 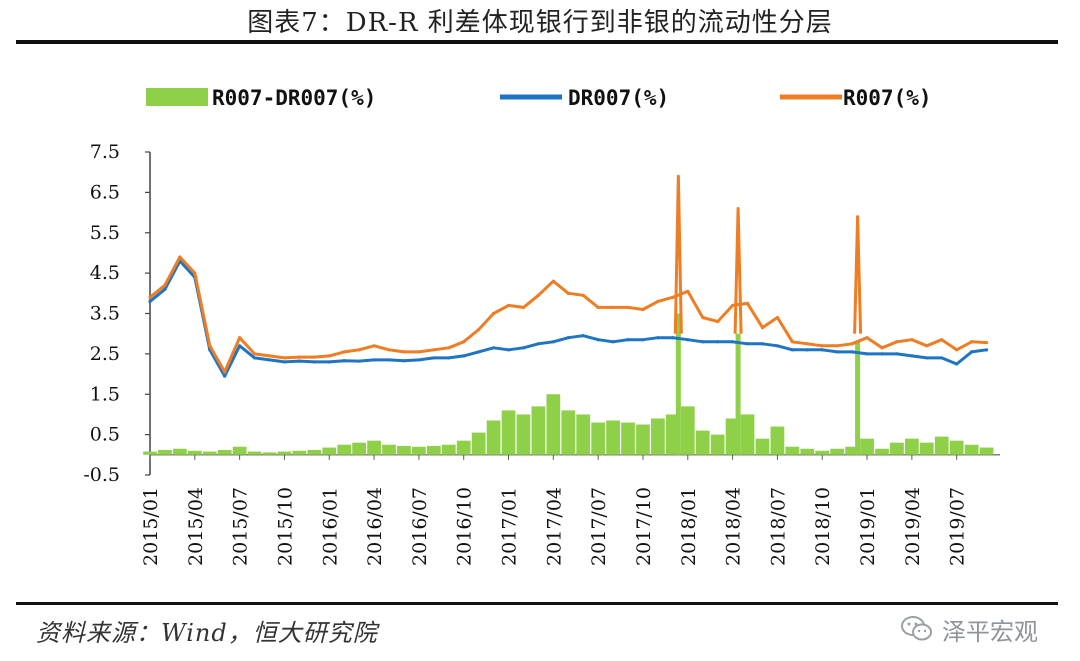 I want to click on y-tick-label: 0.5, so click(x=105, y=435).